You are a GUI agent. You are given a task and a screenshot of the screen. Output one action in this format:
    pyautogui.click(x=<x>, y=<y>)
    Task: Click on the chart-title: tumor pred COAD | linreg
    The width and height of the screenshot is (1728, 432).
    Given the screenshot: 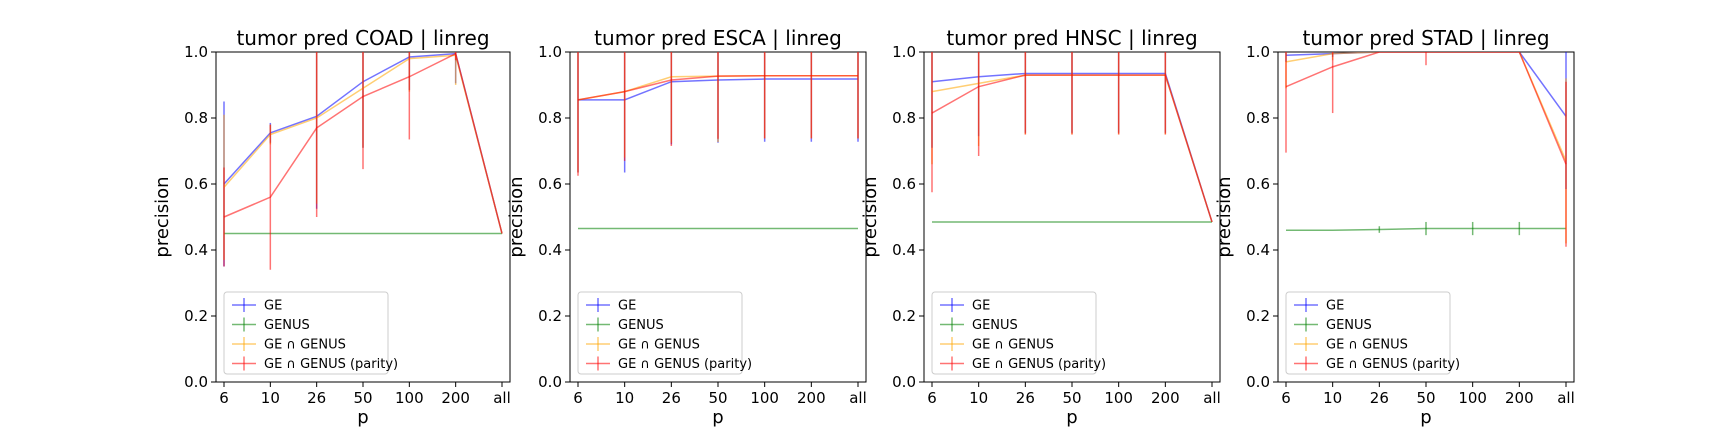 What is the action you would take?
    pyautogui.click(x=362, y=38)
    